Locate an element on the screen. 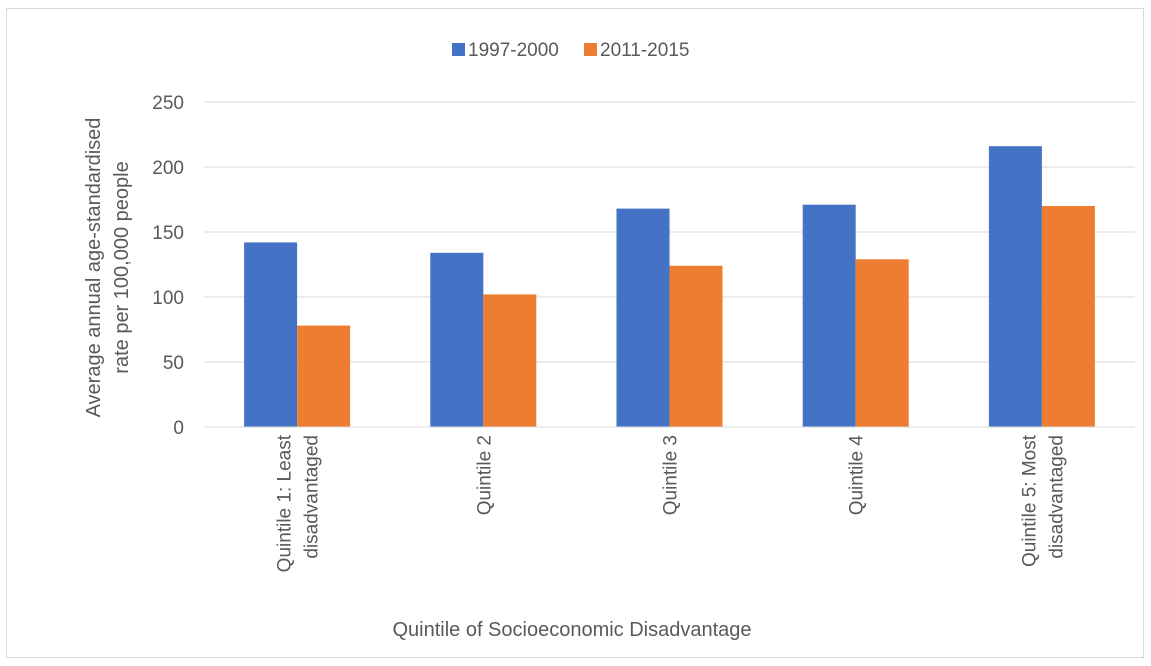 This screenshot has height=666, width=1151. x-tick-label: Quintile 1: Least is located at coordinates (285, 503).